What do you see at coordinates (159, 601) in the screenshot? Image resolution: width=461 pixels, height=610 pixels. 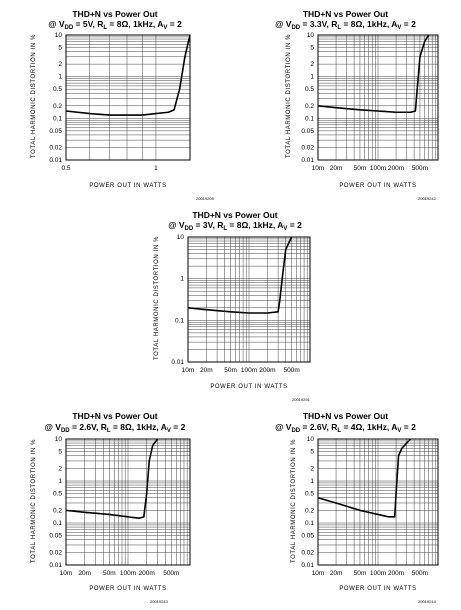 I see `figure-code: 20019243` at bounding box center [159, 601].